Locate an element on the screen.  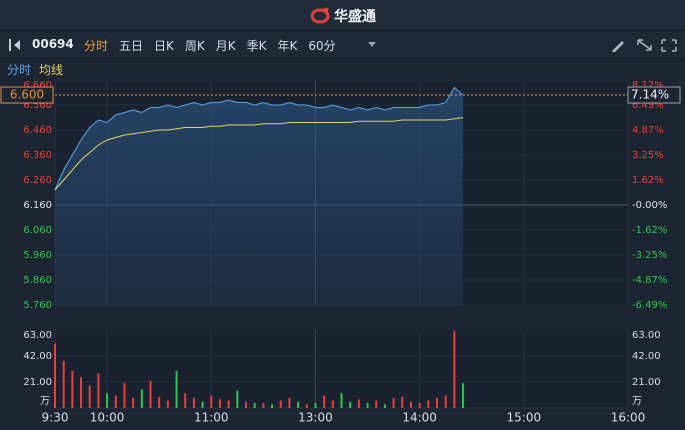
x-tick-label: 11:00 is located at coordinates (211, 418).